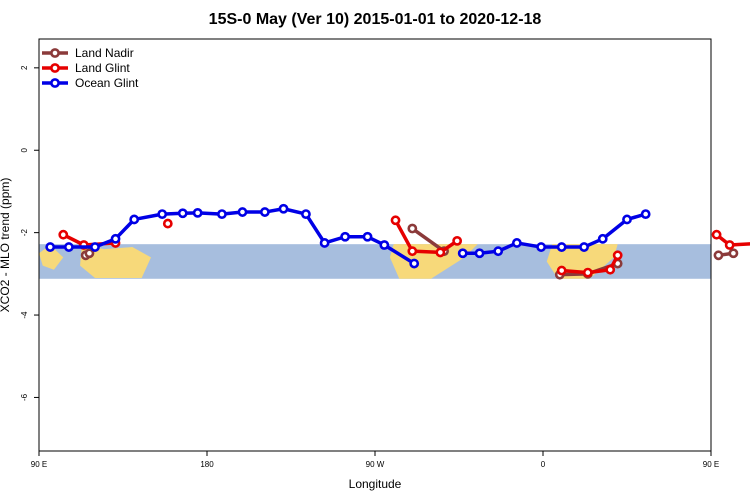 The image size is (750, 500). Describe the element at coordinates (24, 233) in the screenshot. I see `y-tick-label: -2` at that location.